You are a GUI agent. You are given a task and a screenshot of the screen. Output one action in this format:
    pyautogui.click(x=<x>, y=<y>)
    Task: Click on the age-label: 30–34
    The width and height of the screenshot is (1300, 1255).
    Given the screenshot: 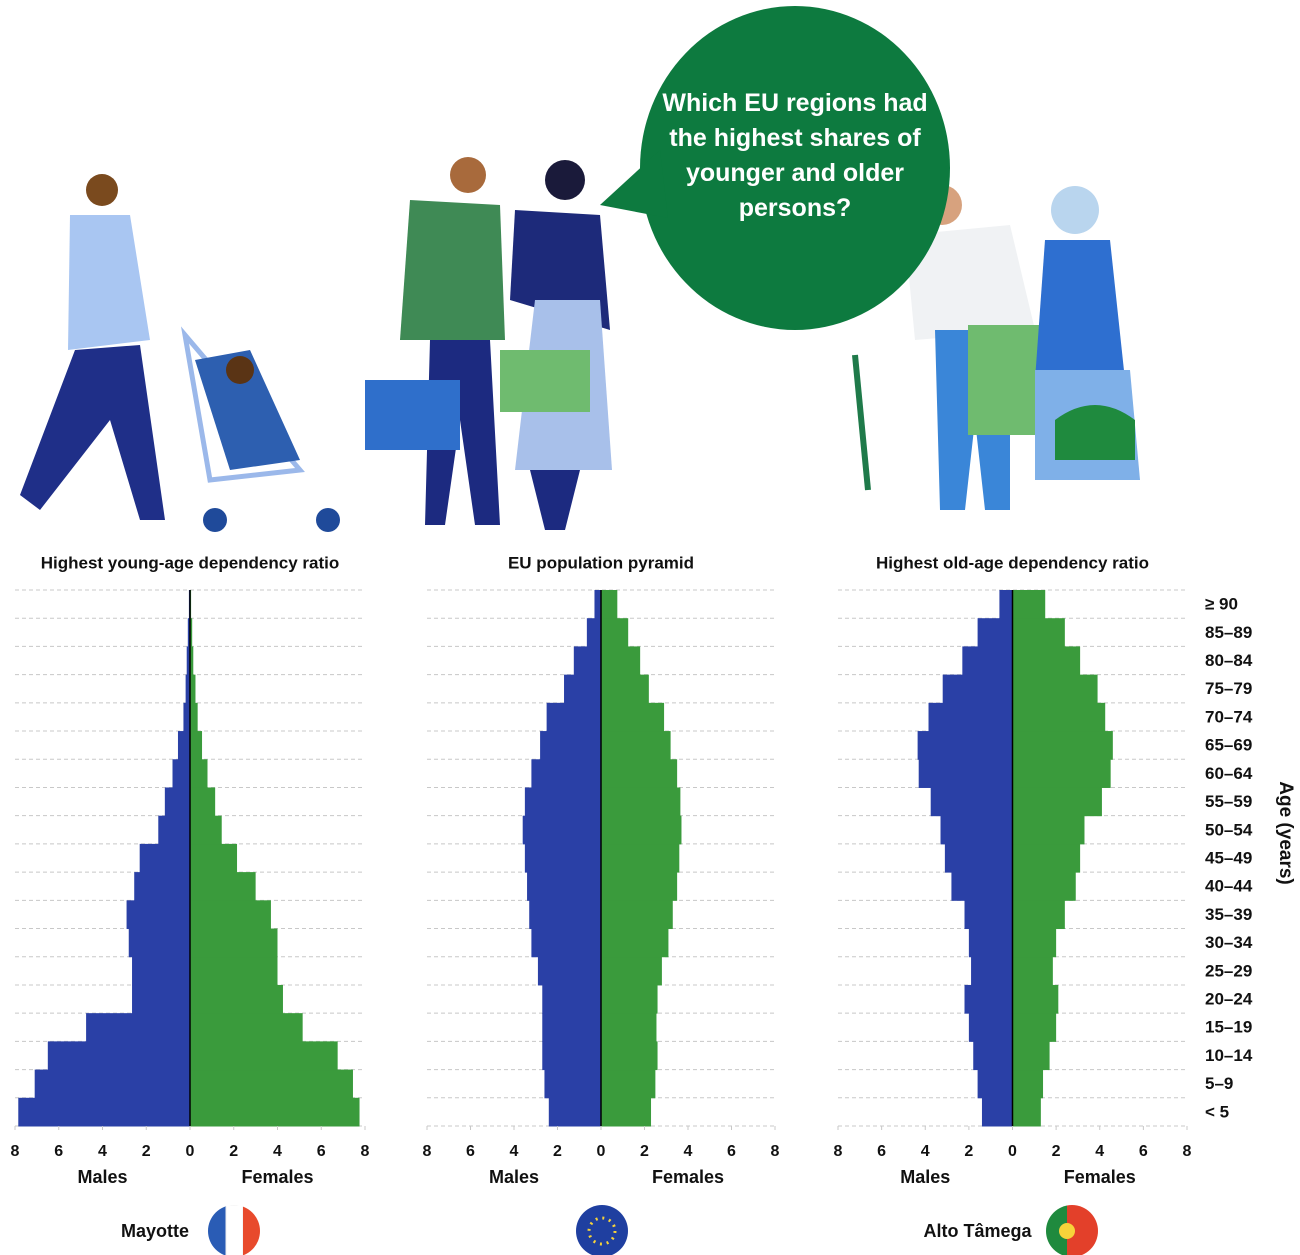 What is the action you would take?
    pyautogui.click(x=1229, y=942)
    